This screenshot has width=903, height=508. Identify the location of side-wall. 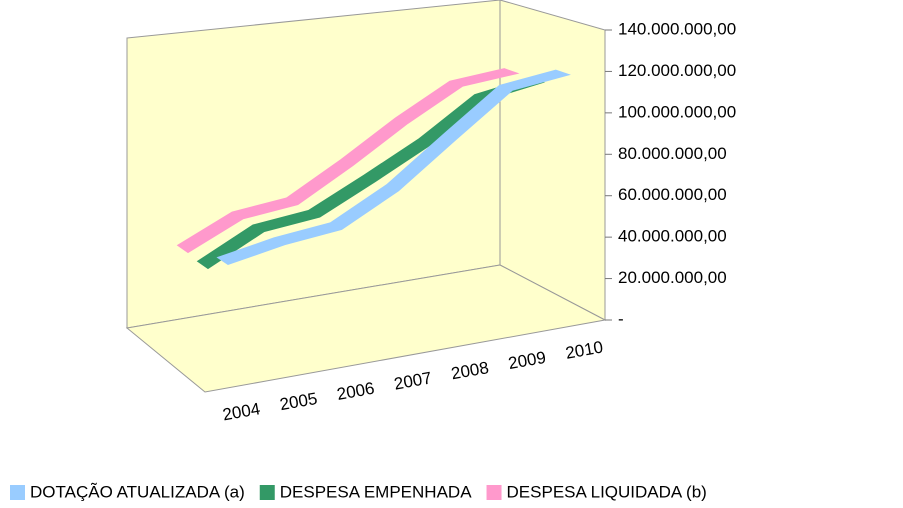
(552, 160).